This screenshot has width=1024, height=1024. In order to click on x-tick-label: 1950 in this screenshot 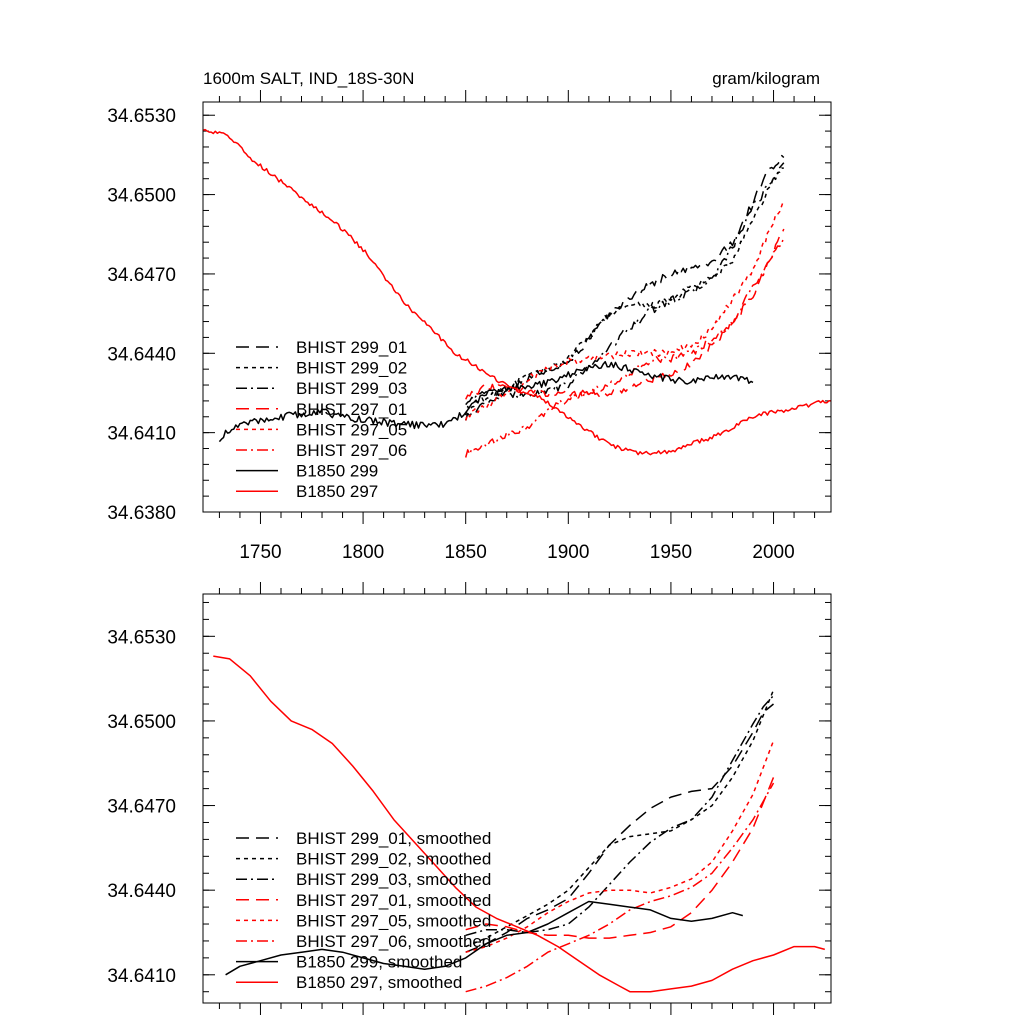, I will do `click(671, 552)`.